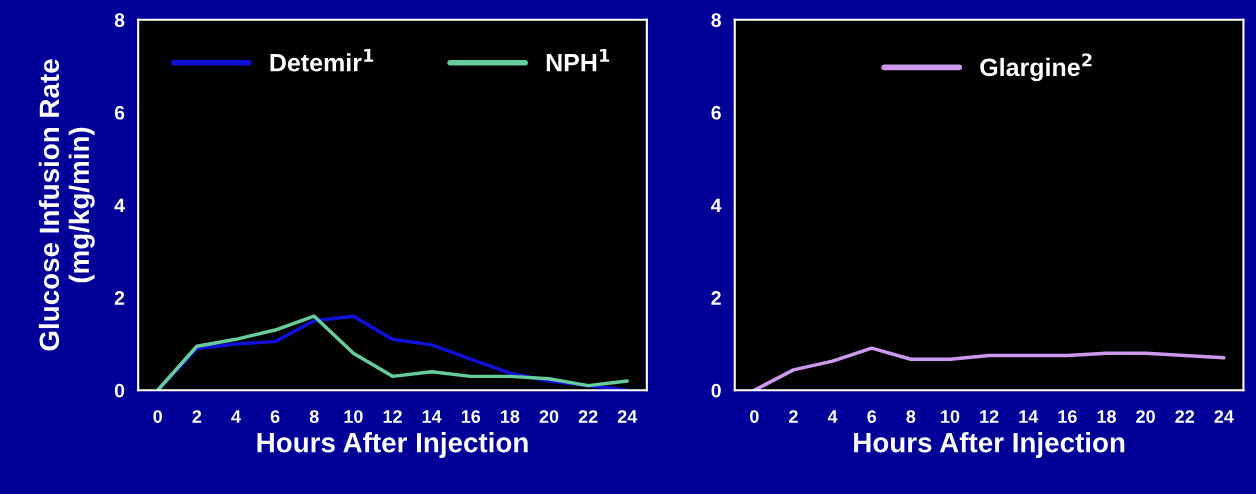 The image size is (1256, 494). I want to click on legend-label: NPH$^{1}$, so click(578, 60).